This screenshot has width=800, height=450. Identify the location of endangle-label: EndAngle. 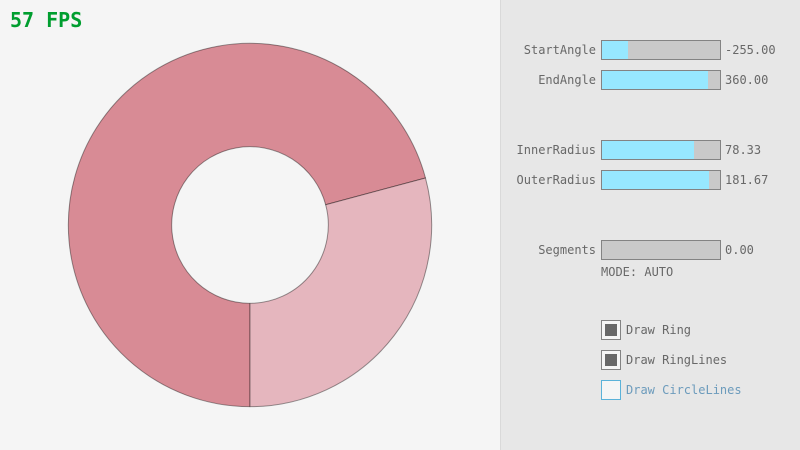
(567, 80).